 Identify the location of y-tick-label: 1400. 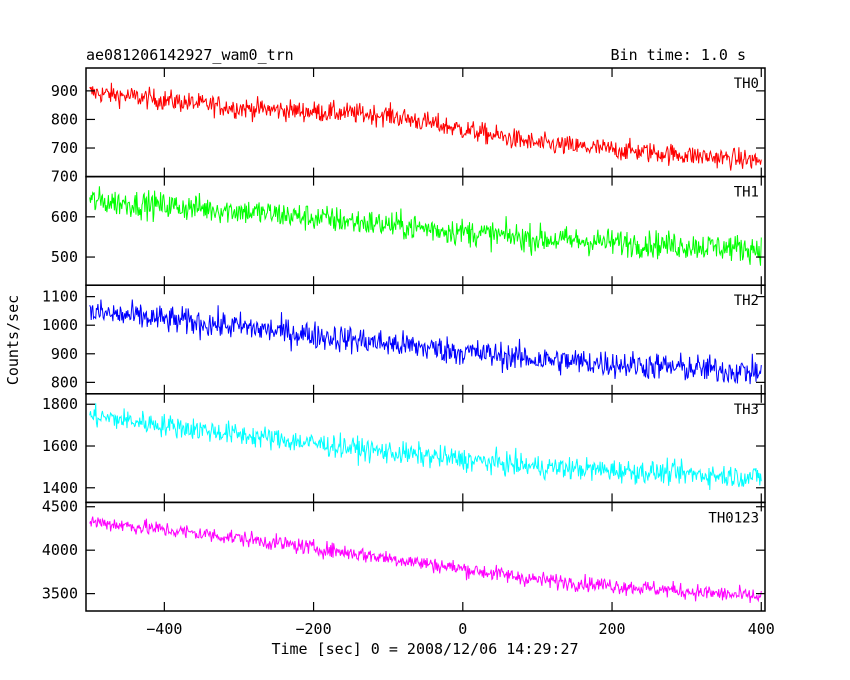
(60, 488).